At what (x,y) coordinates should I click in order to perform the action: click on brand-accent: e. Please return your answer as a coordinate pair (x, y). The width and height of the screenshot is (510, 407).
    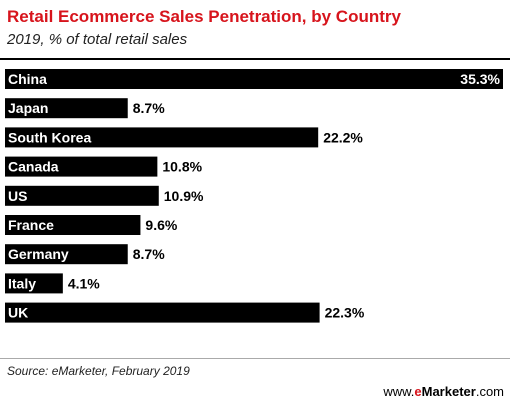
    Looking at the image, I should click on (418, 391).